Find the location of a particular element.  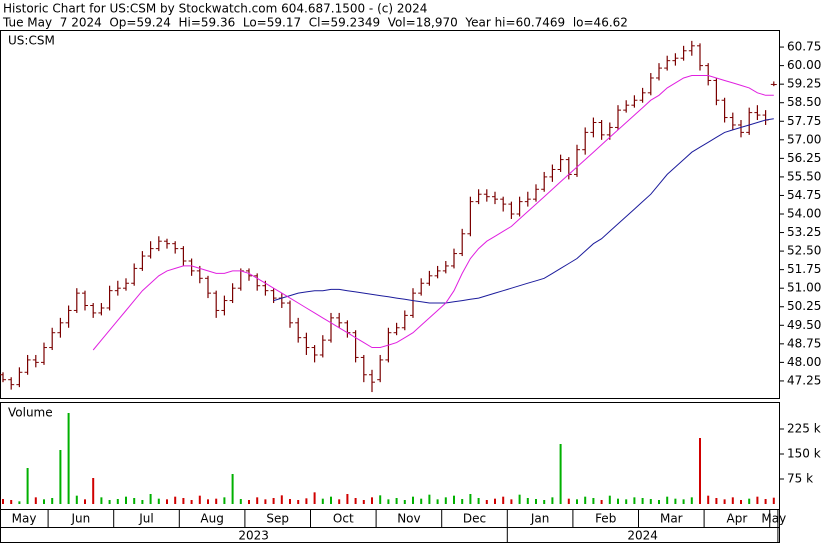

y-tick-label: 57.00 is located at coordinates (804, 139).